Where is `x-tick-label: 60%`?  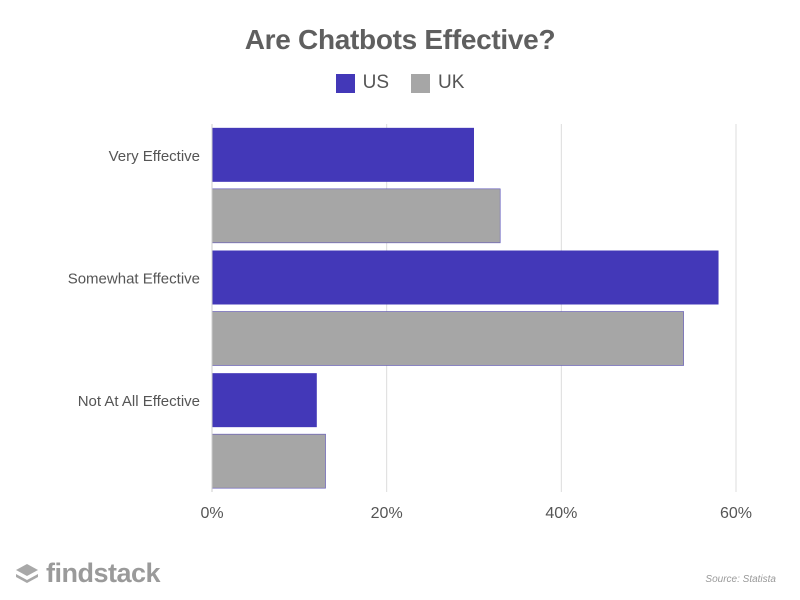
x-tick-label: 60% is located at coordinates (736, 513).